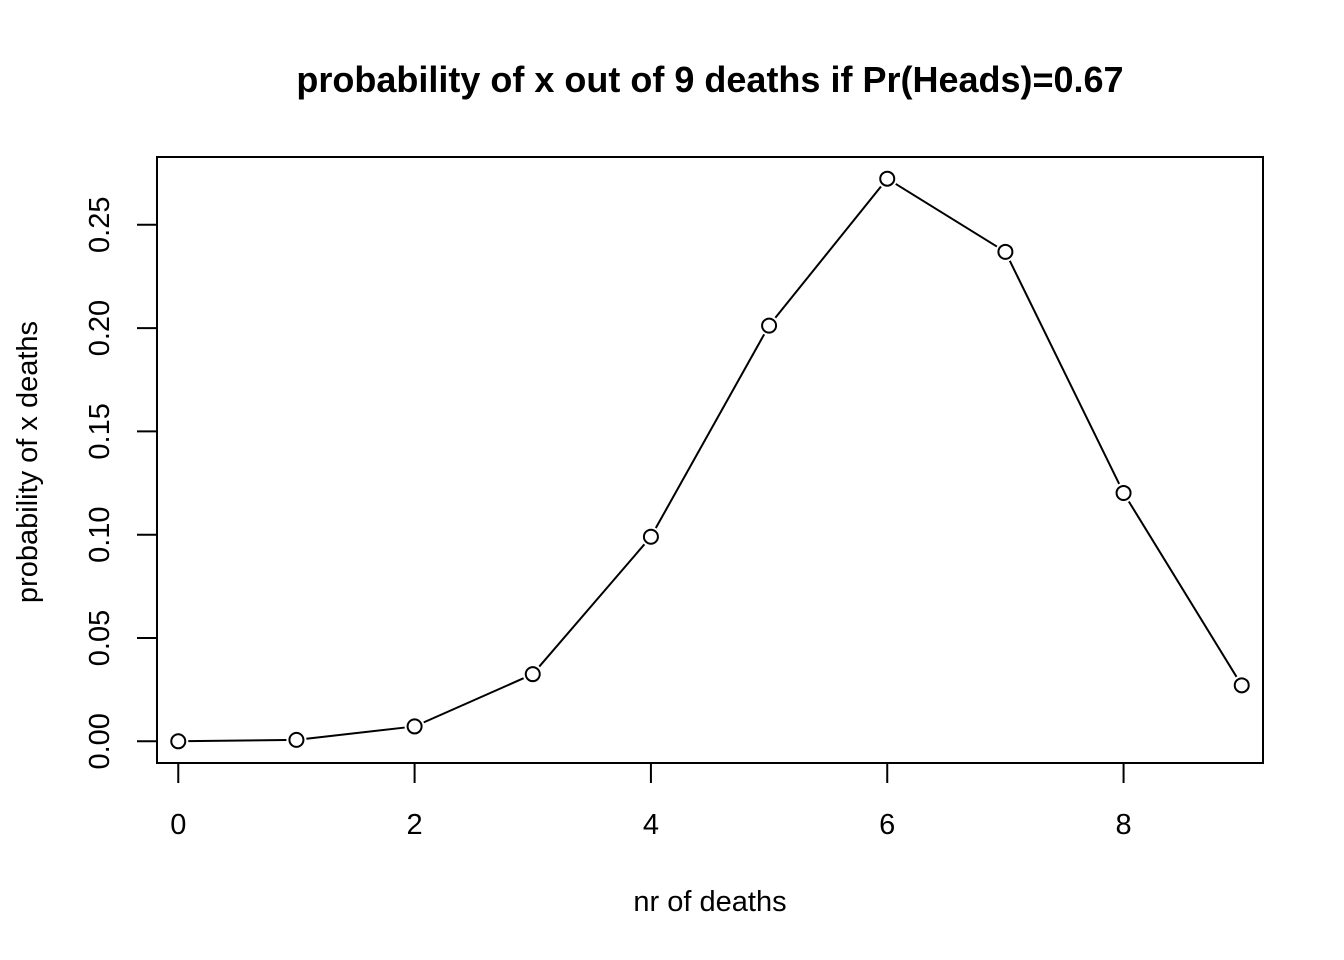 This screenshot has width=1344, height=960. What do you see at coordinates (100, 741) in the screenshot?
I see `y-tick-label: 0.00` at bounding box center [100, 741].